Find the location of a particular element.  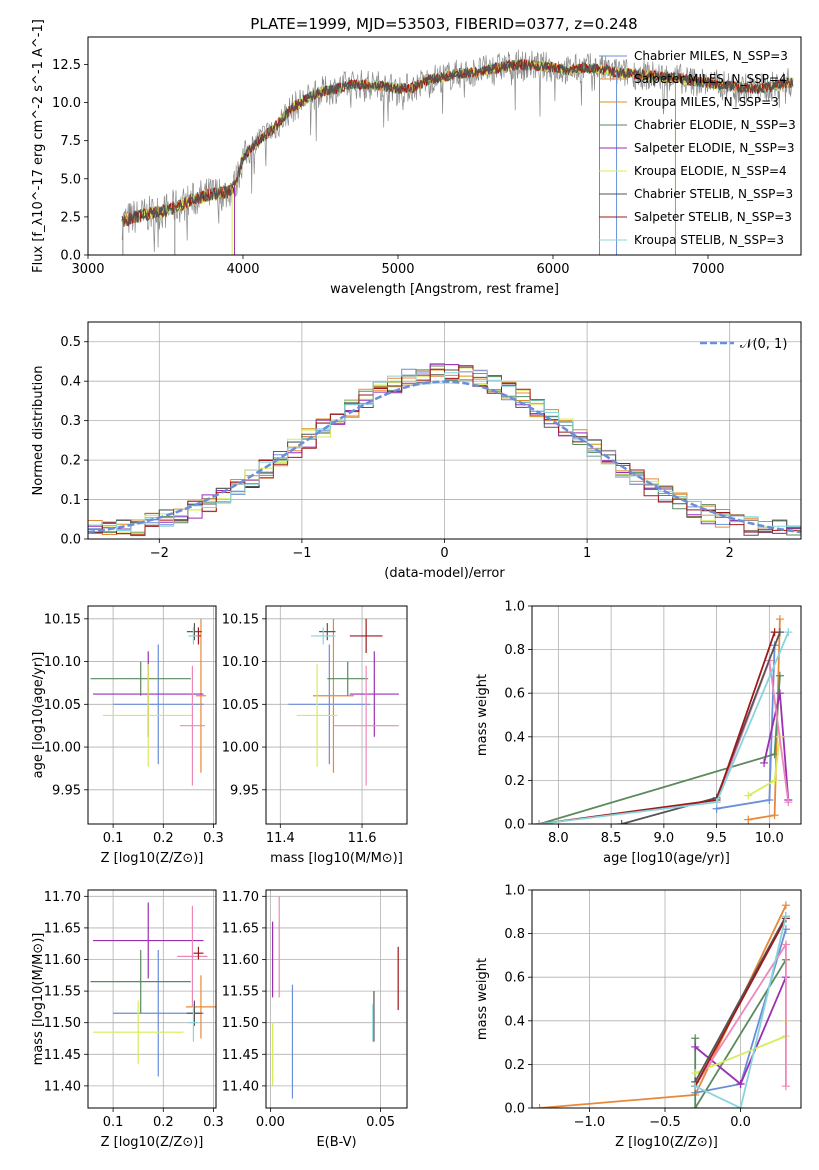

y-tick-label: 10.15 is located at coordinates (62, 619).